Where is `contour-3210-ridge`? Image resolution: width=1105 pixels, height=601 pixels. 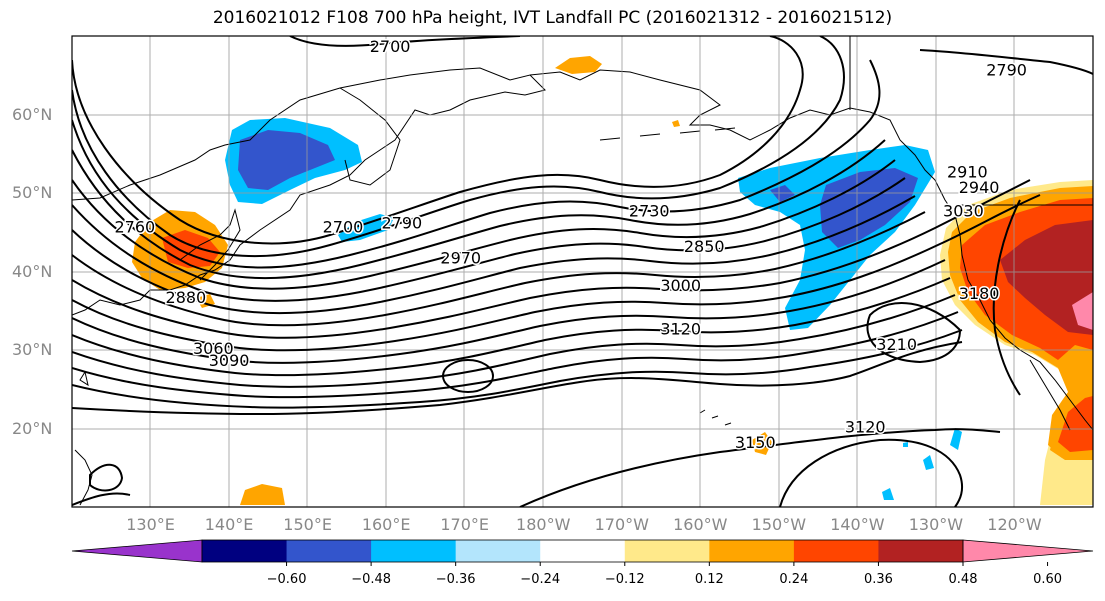 contour-3210-ridge is located at coordinates (913, 333).